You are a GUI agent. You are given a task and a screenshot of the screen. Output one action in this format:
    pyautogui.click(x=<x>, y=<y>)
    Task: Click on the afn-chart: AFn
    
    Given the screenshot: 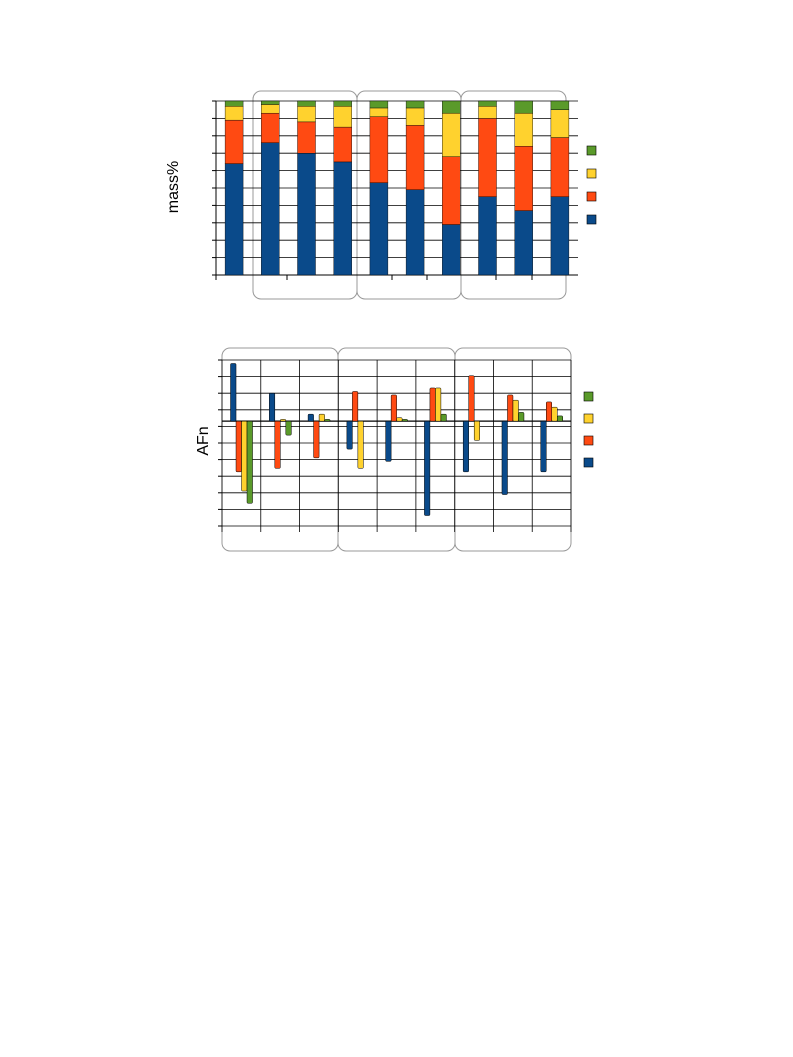 What is the action you would take?
    pyautogui.click(x=394, y=449)
    